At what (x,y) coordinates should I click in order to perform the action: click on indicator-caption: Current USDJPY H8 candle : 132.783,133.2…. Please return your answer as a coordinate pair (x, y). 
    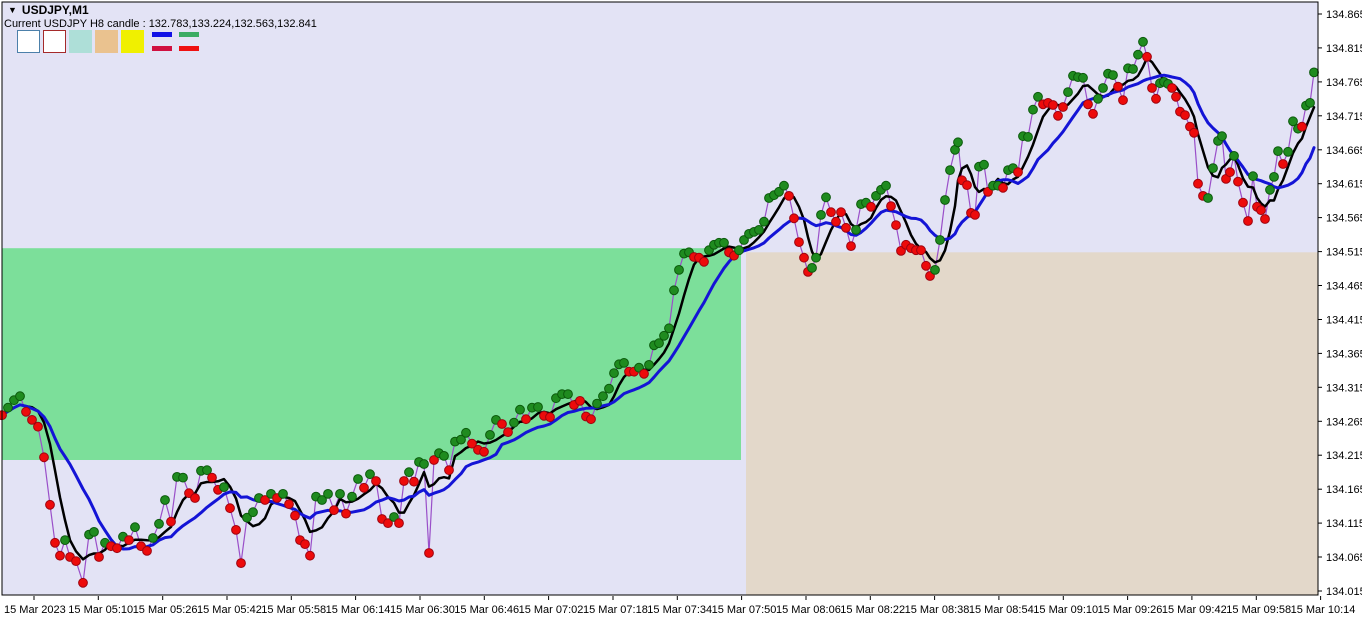
    Looking at the image, I should click on (160, 24).